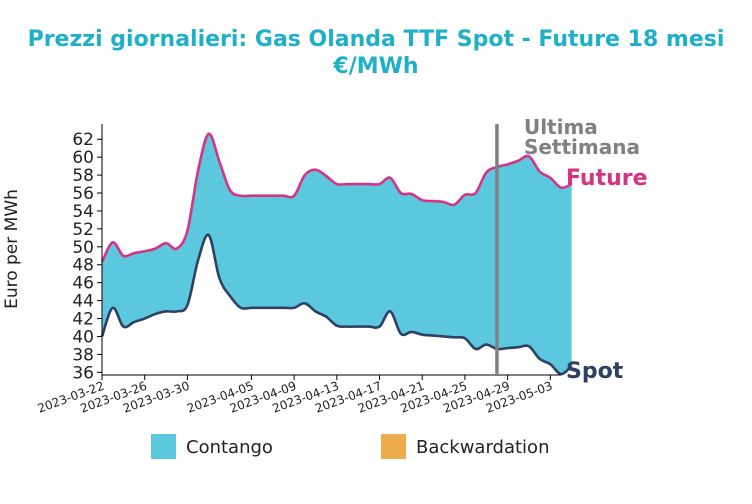 The width and height of the screenshot is (752, 504). I want to click on spot-end-label: Spot, so click(595, 371).